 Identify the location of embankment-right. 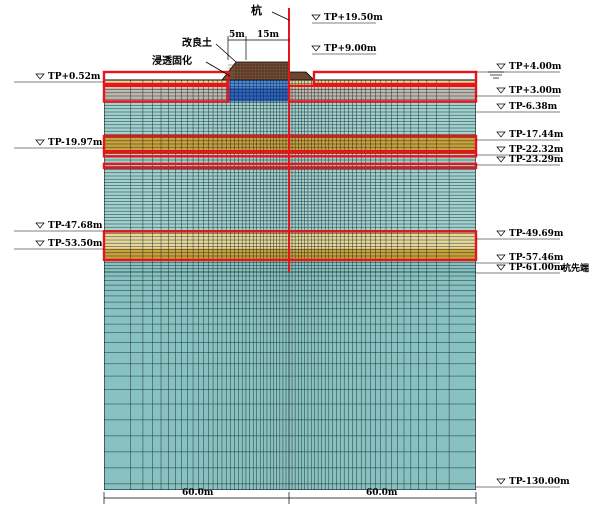
(301, 76).